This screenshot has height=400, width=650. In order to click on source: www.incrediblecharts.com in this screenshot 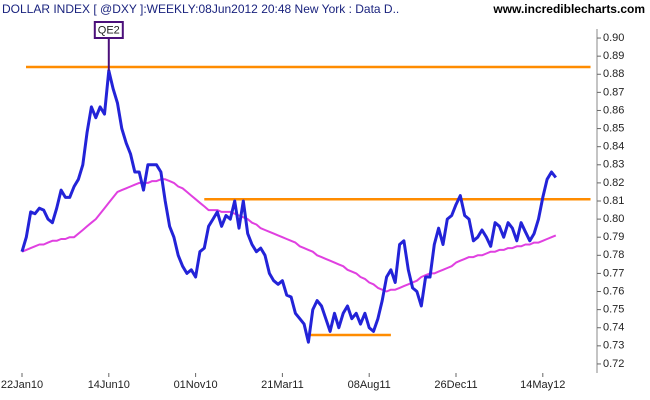, I will do `click(568, 9)`.